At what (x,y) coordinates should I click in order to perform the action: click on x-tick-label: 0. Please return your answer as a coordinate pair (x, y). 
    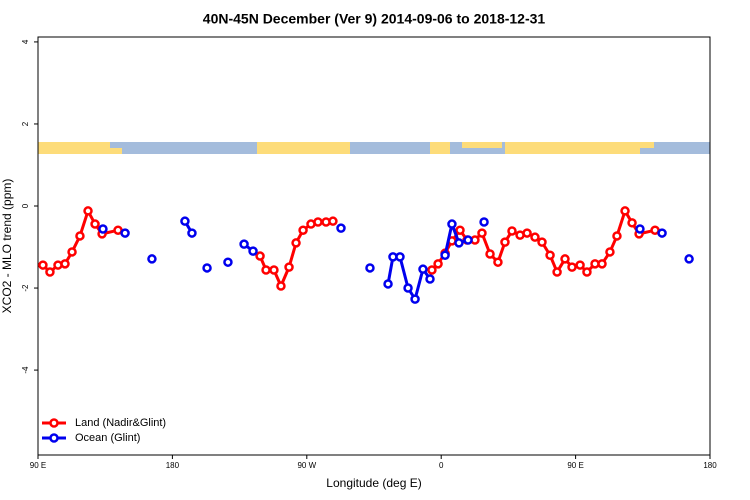
    Looking at the image, I should click on (441, 465).